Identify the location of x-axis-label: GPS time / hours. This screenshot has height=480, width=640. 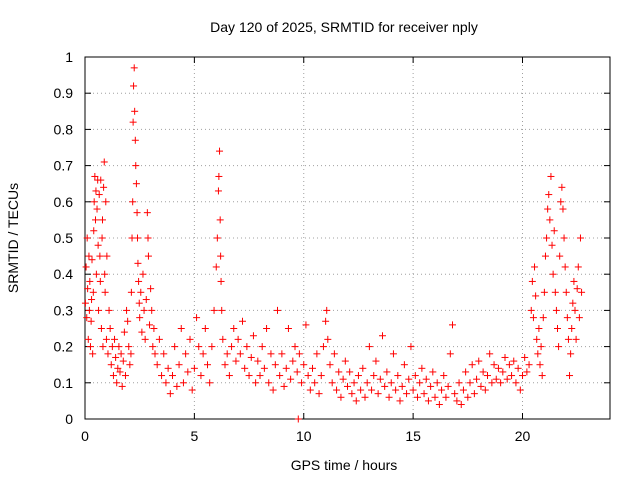
(344, 465).